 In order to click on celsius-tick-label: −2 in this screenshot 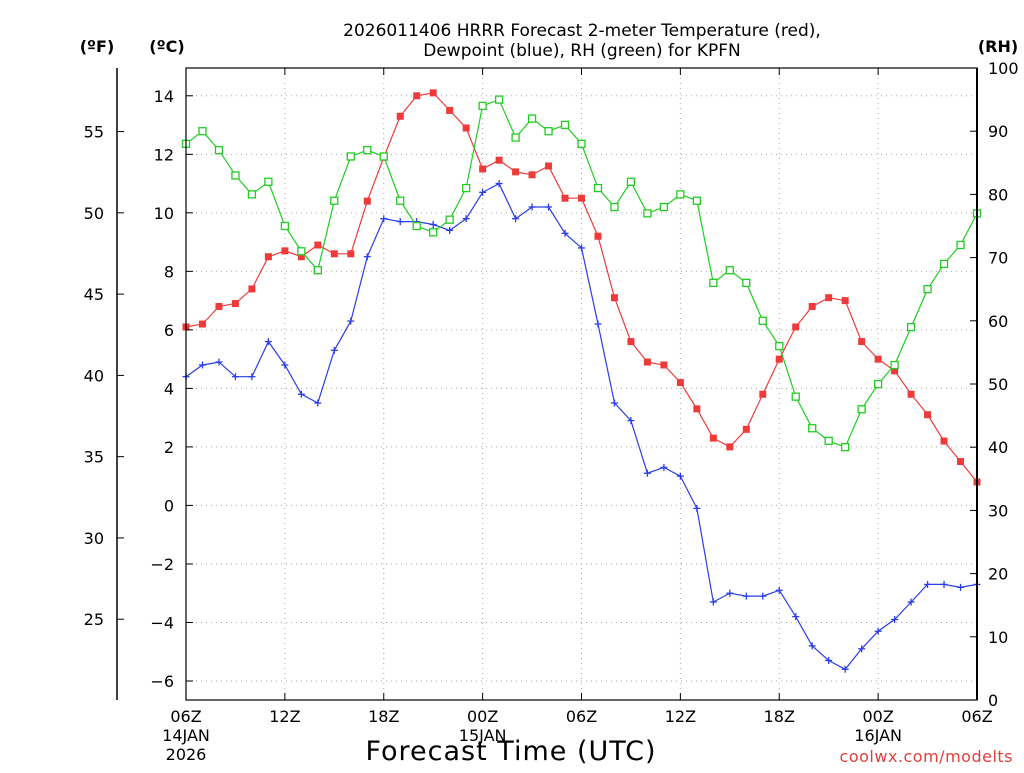, I will do `click(162, 564)`.